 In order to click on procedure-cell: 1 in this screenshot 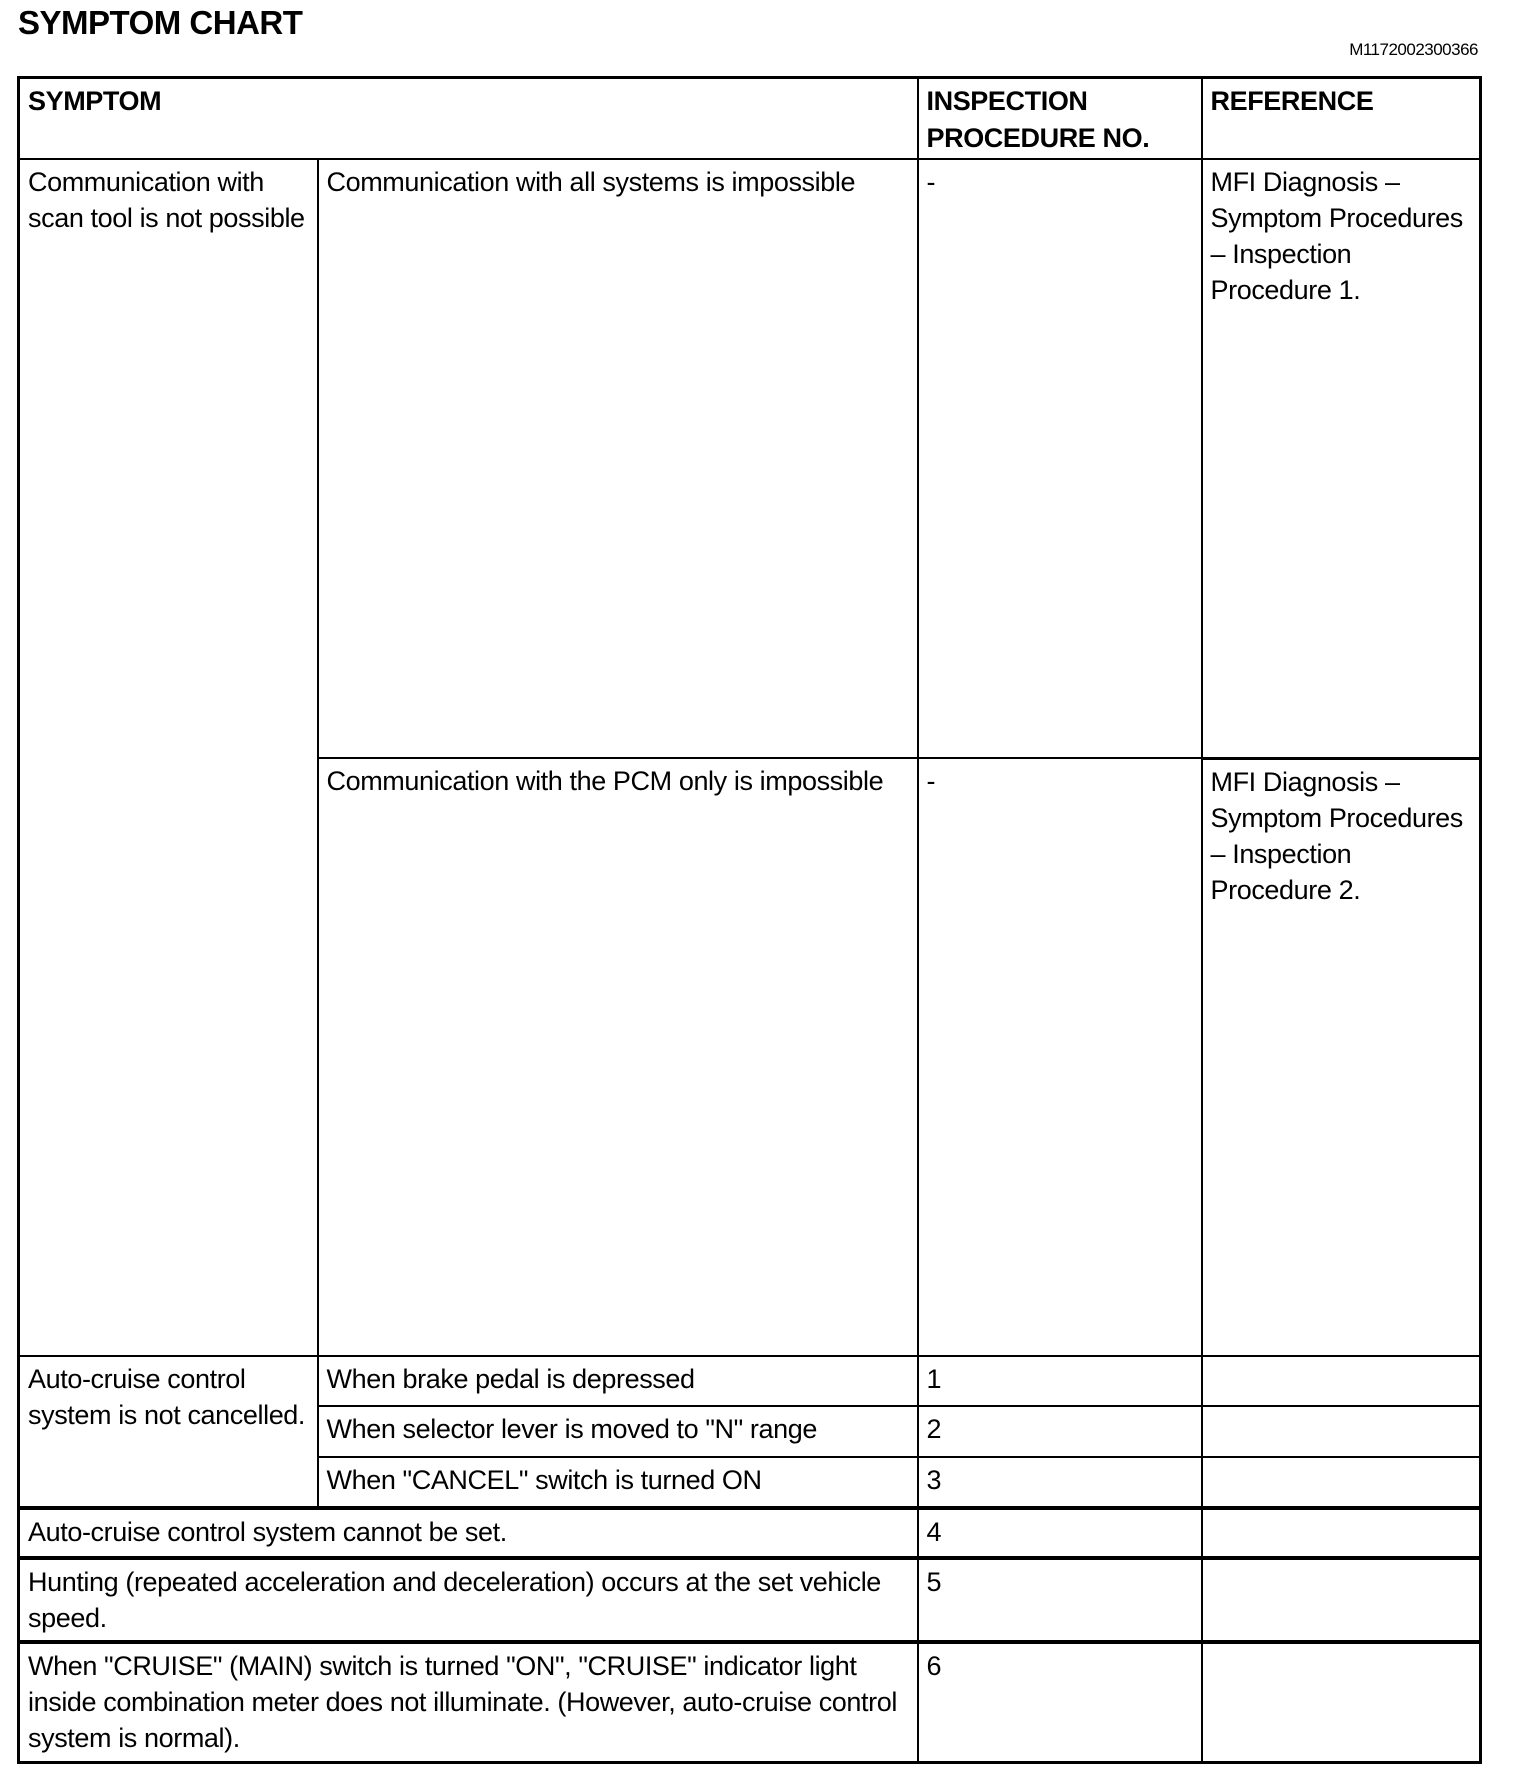, I will do `click(1059, 1381)`.